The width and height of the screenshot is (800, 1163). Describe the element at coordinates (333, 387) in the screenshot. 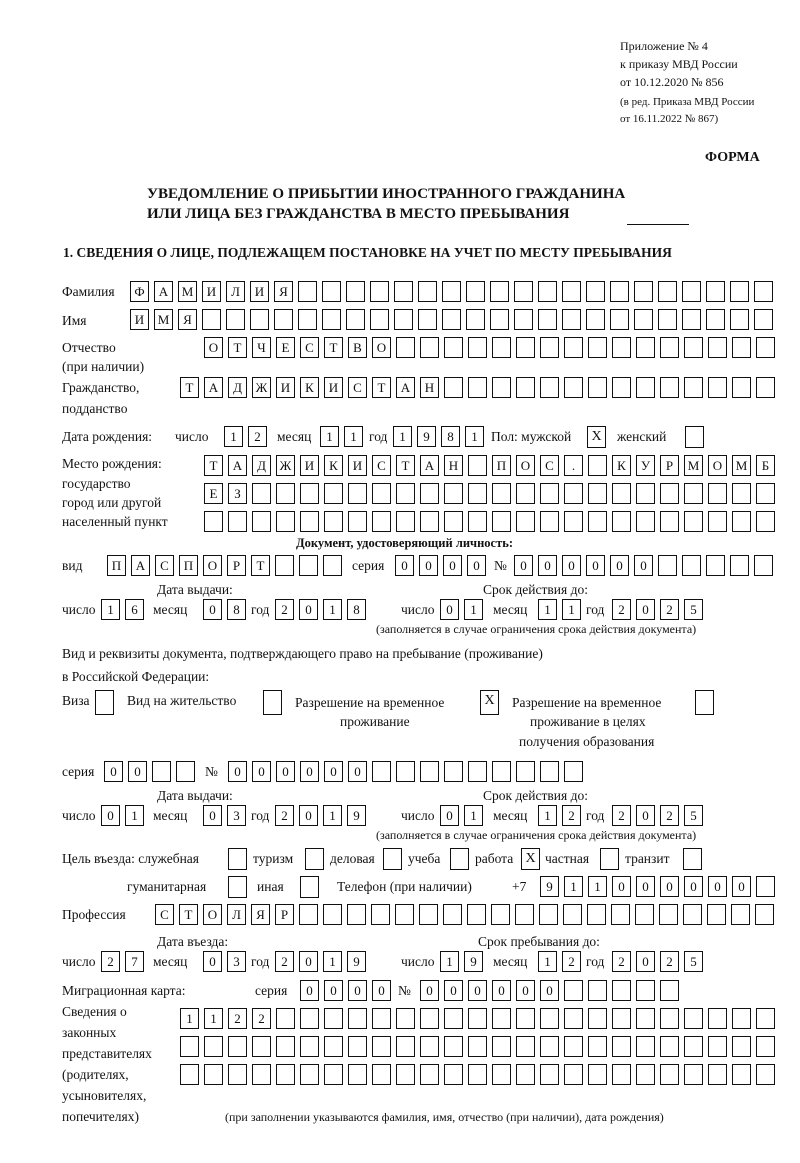

I see `char-box: И` at that location.